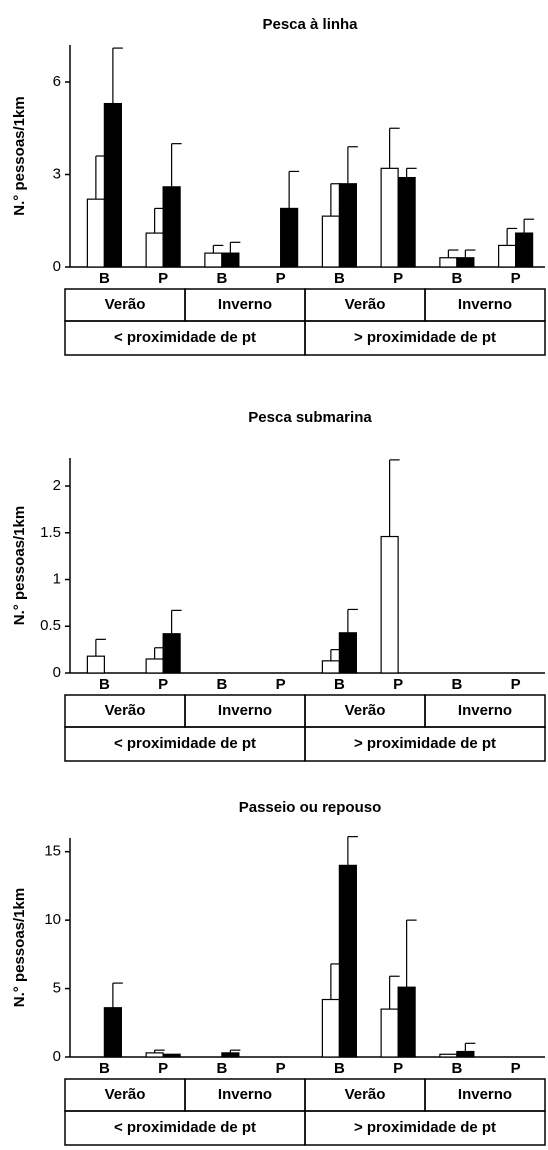 The height and width of the screenshot is (1150, 548). Describe the element at coordinates (50, 532) in the screenshot. I see `y-tick-label: 1.5` at that location.